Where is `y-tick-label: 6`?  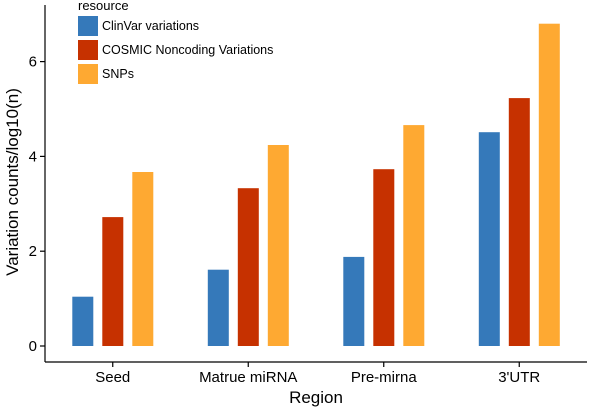 y-tick-label: 6 is located at coordinates (33, 62).